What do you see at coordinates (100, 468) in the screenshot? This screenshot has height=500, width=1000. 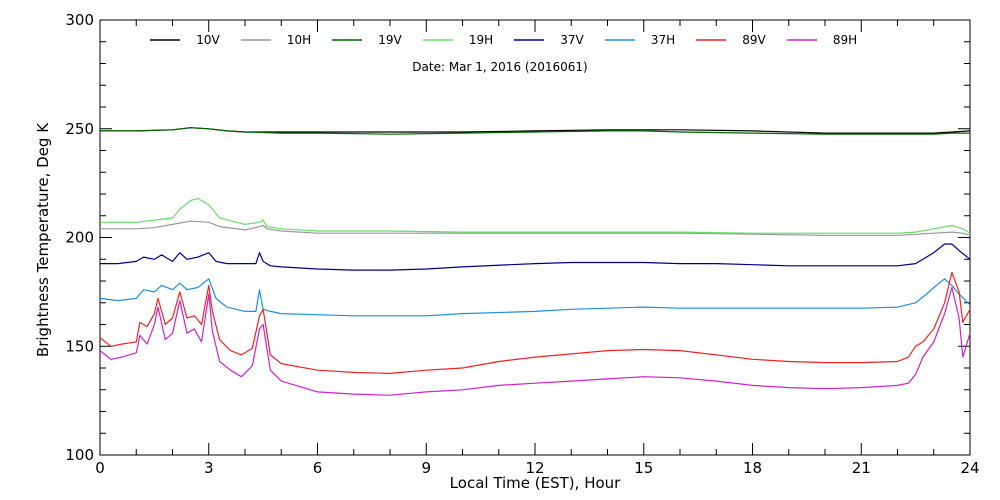 I see `x-tick-label: 0` at bounding box center [100, 468].